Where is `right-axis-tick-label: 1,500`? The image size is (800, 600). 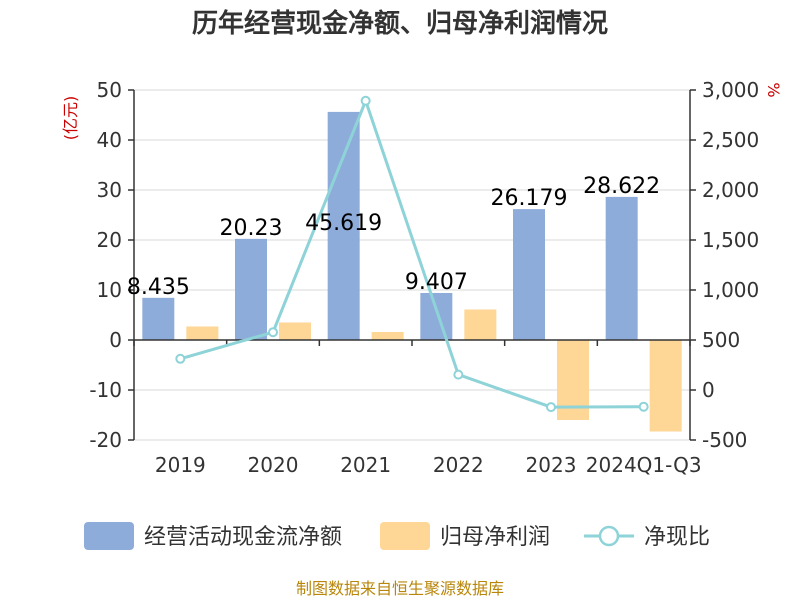
right-axis-tick-label: 1,500 is located at coordinates (730, 240).